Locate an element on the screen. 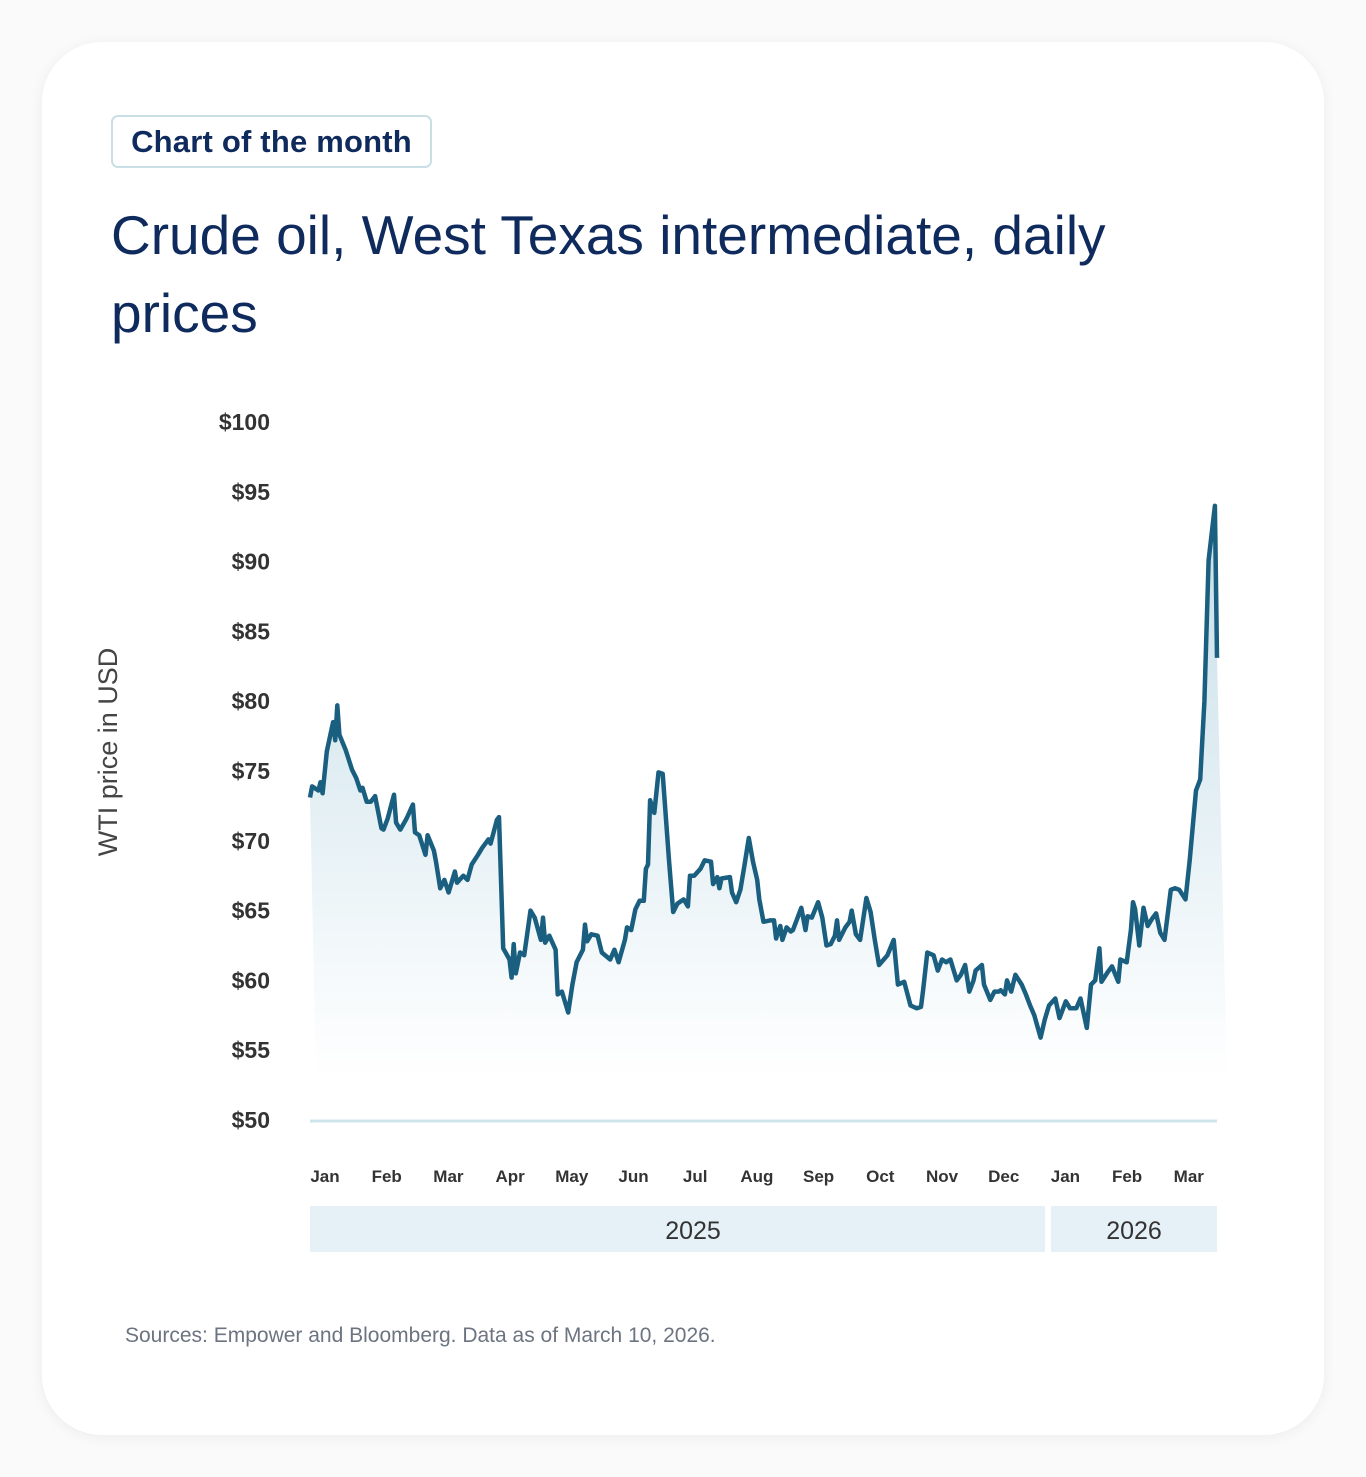  y-tick-label: $60 is located at coordinates (251, 980).